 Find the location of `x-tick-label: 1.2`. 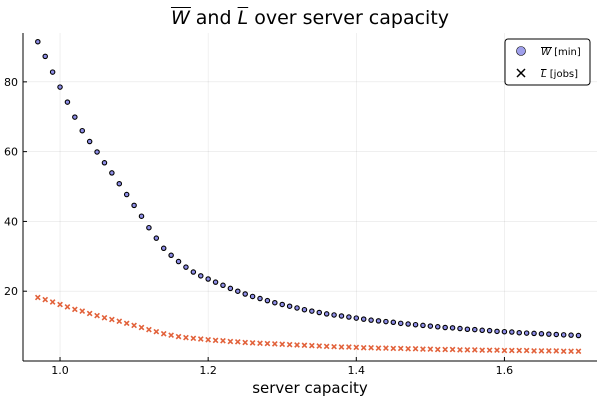

x-tick-label: 1.2 is located at coordinates (208, 370).